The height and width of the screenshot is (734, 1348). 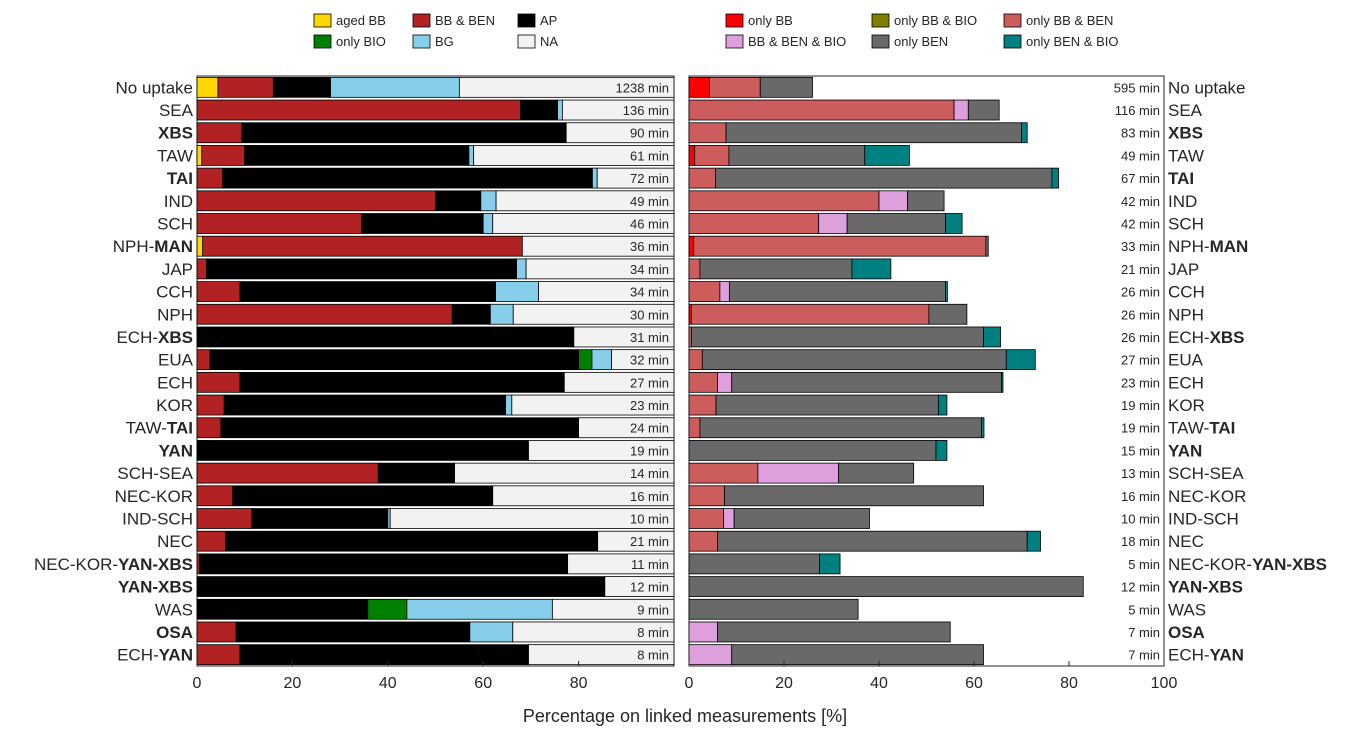 I want to click on left_panel-minutes-label: 27 min, so click(x=649, y=382).